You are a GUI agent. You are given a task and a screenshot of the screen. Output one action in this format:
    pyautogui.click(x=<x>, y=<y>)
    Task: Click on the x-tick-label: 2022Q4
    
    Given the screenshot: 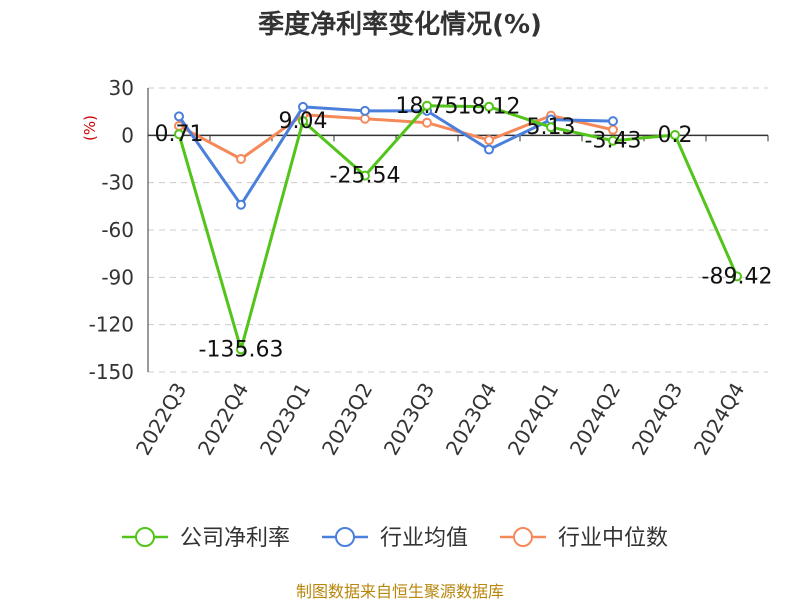 What is the action you would take?
    pyautogui.click(x=223, y=419)
    